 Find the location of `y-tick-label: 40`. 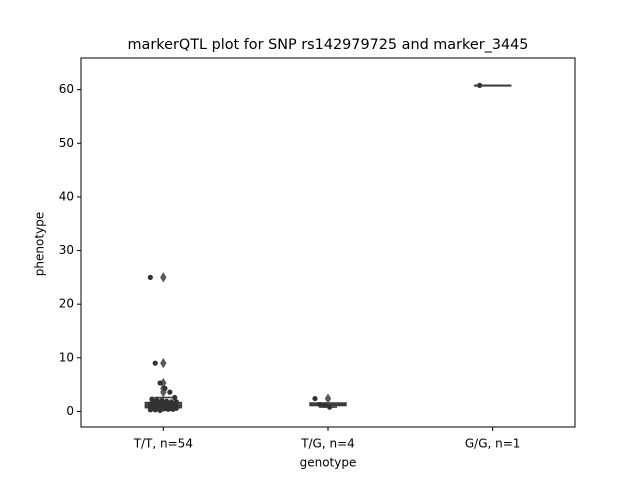

y-tick-label: 40 is located at coordinates (66, 196).